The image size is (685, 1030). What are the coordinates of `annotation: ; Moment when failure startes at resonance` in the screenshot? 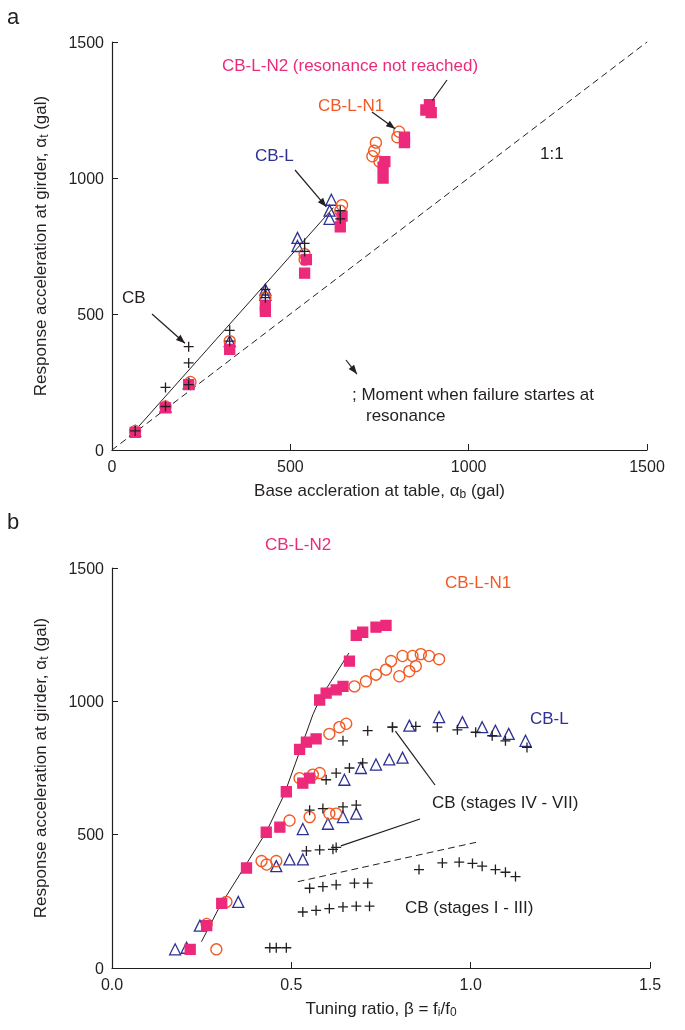 It's located at (473, 405).